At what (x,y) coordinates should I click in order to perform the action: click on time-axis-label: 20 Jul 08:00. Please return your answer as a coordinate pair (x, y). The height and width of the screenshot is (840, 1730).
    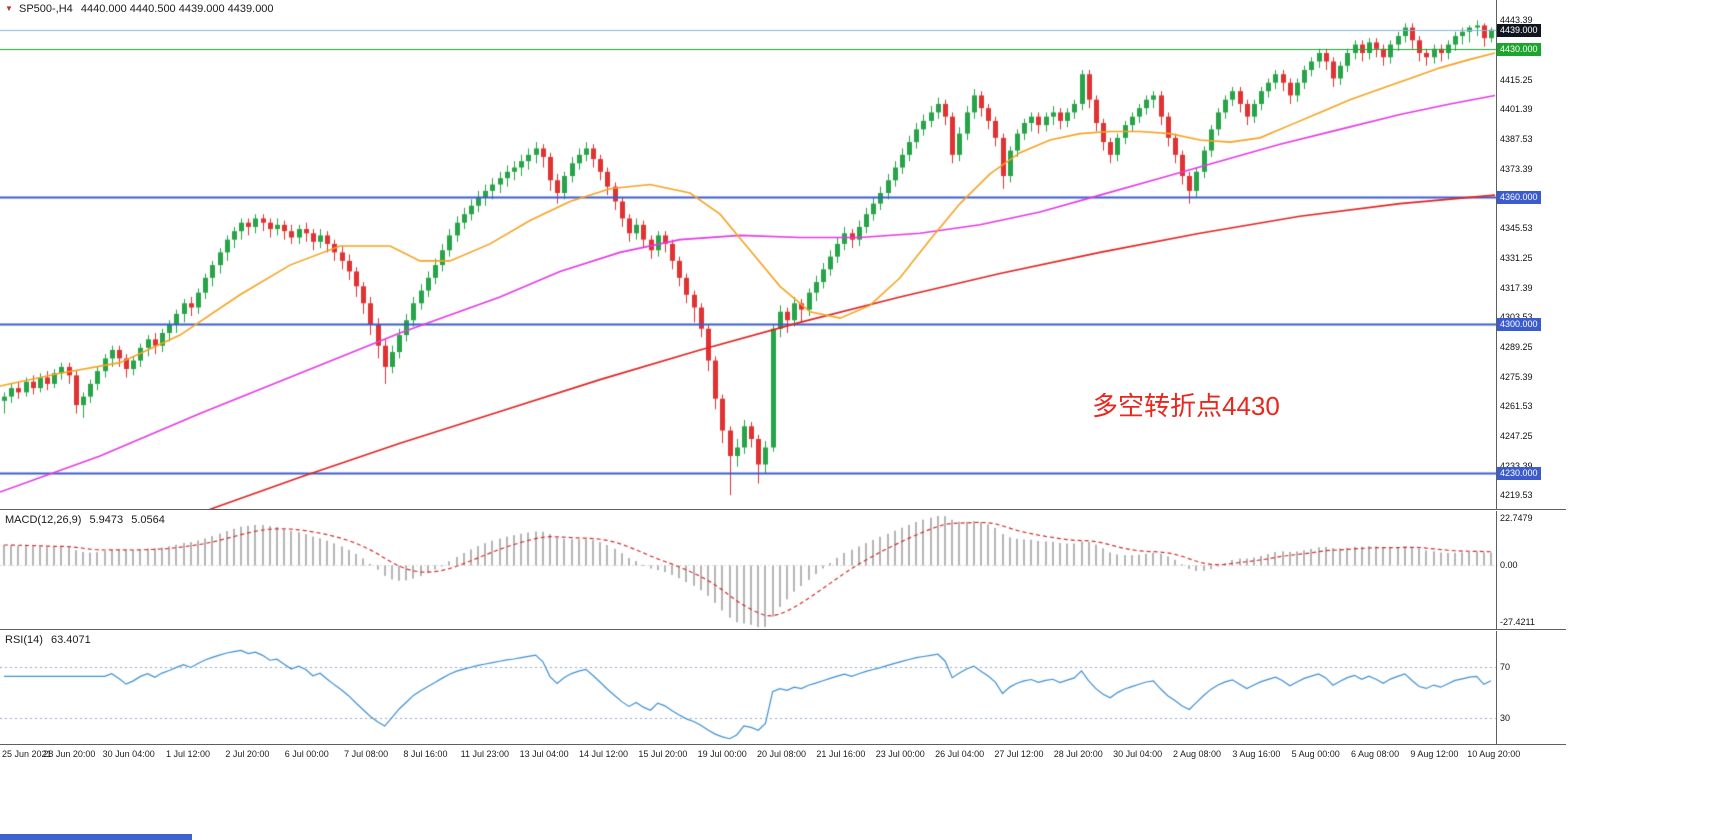
    Looking at the image, I should click on (782, 754).